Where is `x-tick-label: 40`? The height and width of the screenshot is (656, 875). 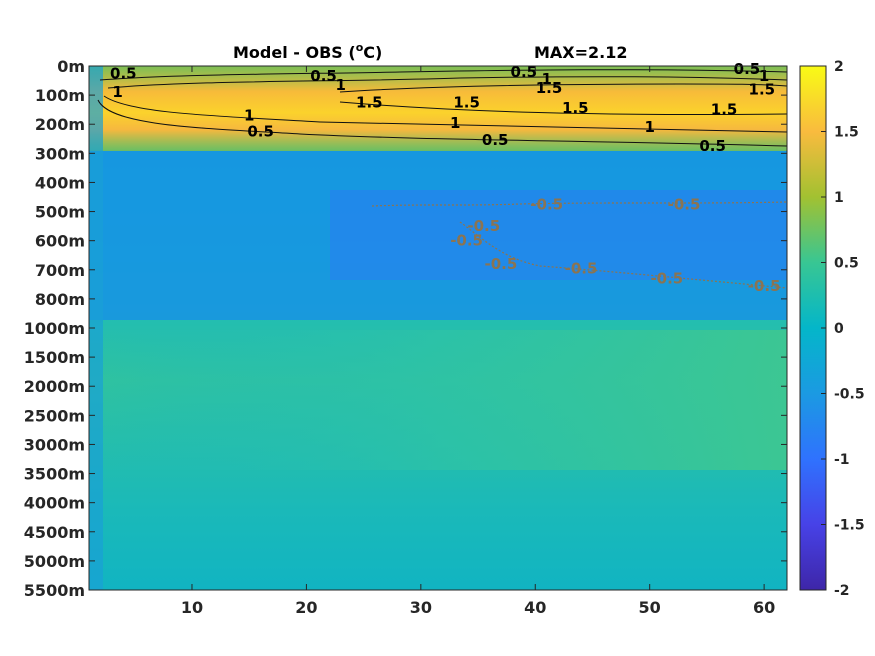 x-tick-label: 40 is located at coordinates (535, 607).